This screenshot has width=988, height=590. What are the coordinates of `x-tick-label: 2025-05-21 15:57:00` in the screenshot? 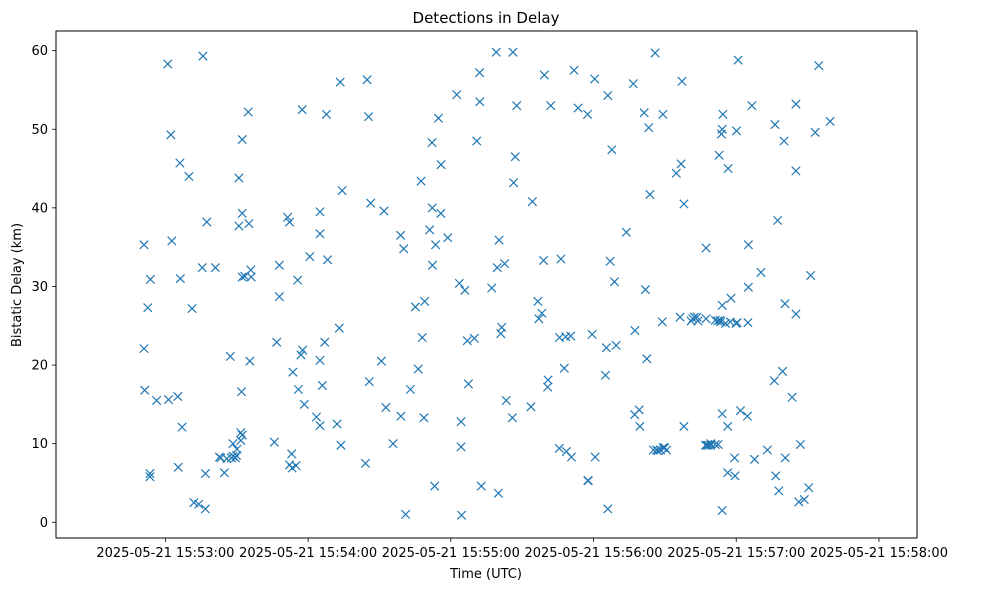 It's located at (736, 553).